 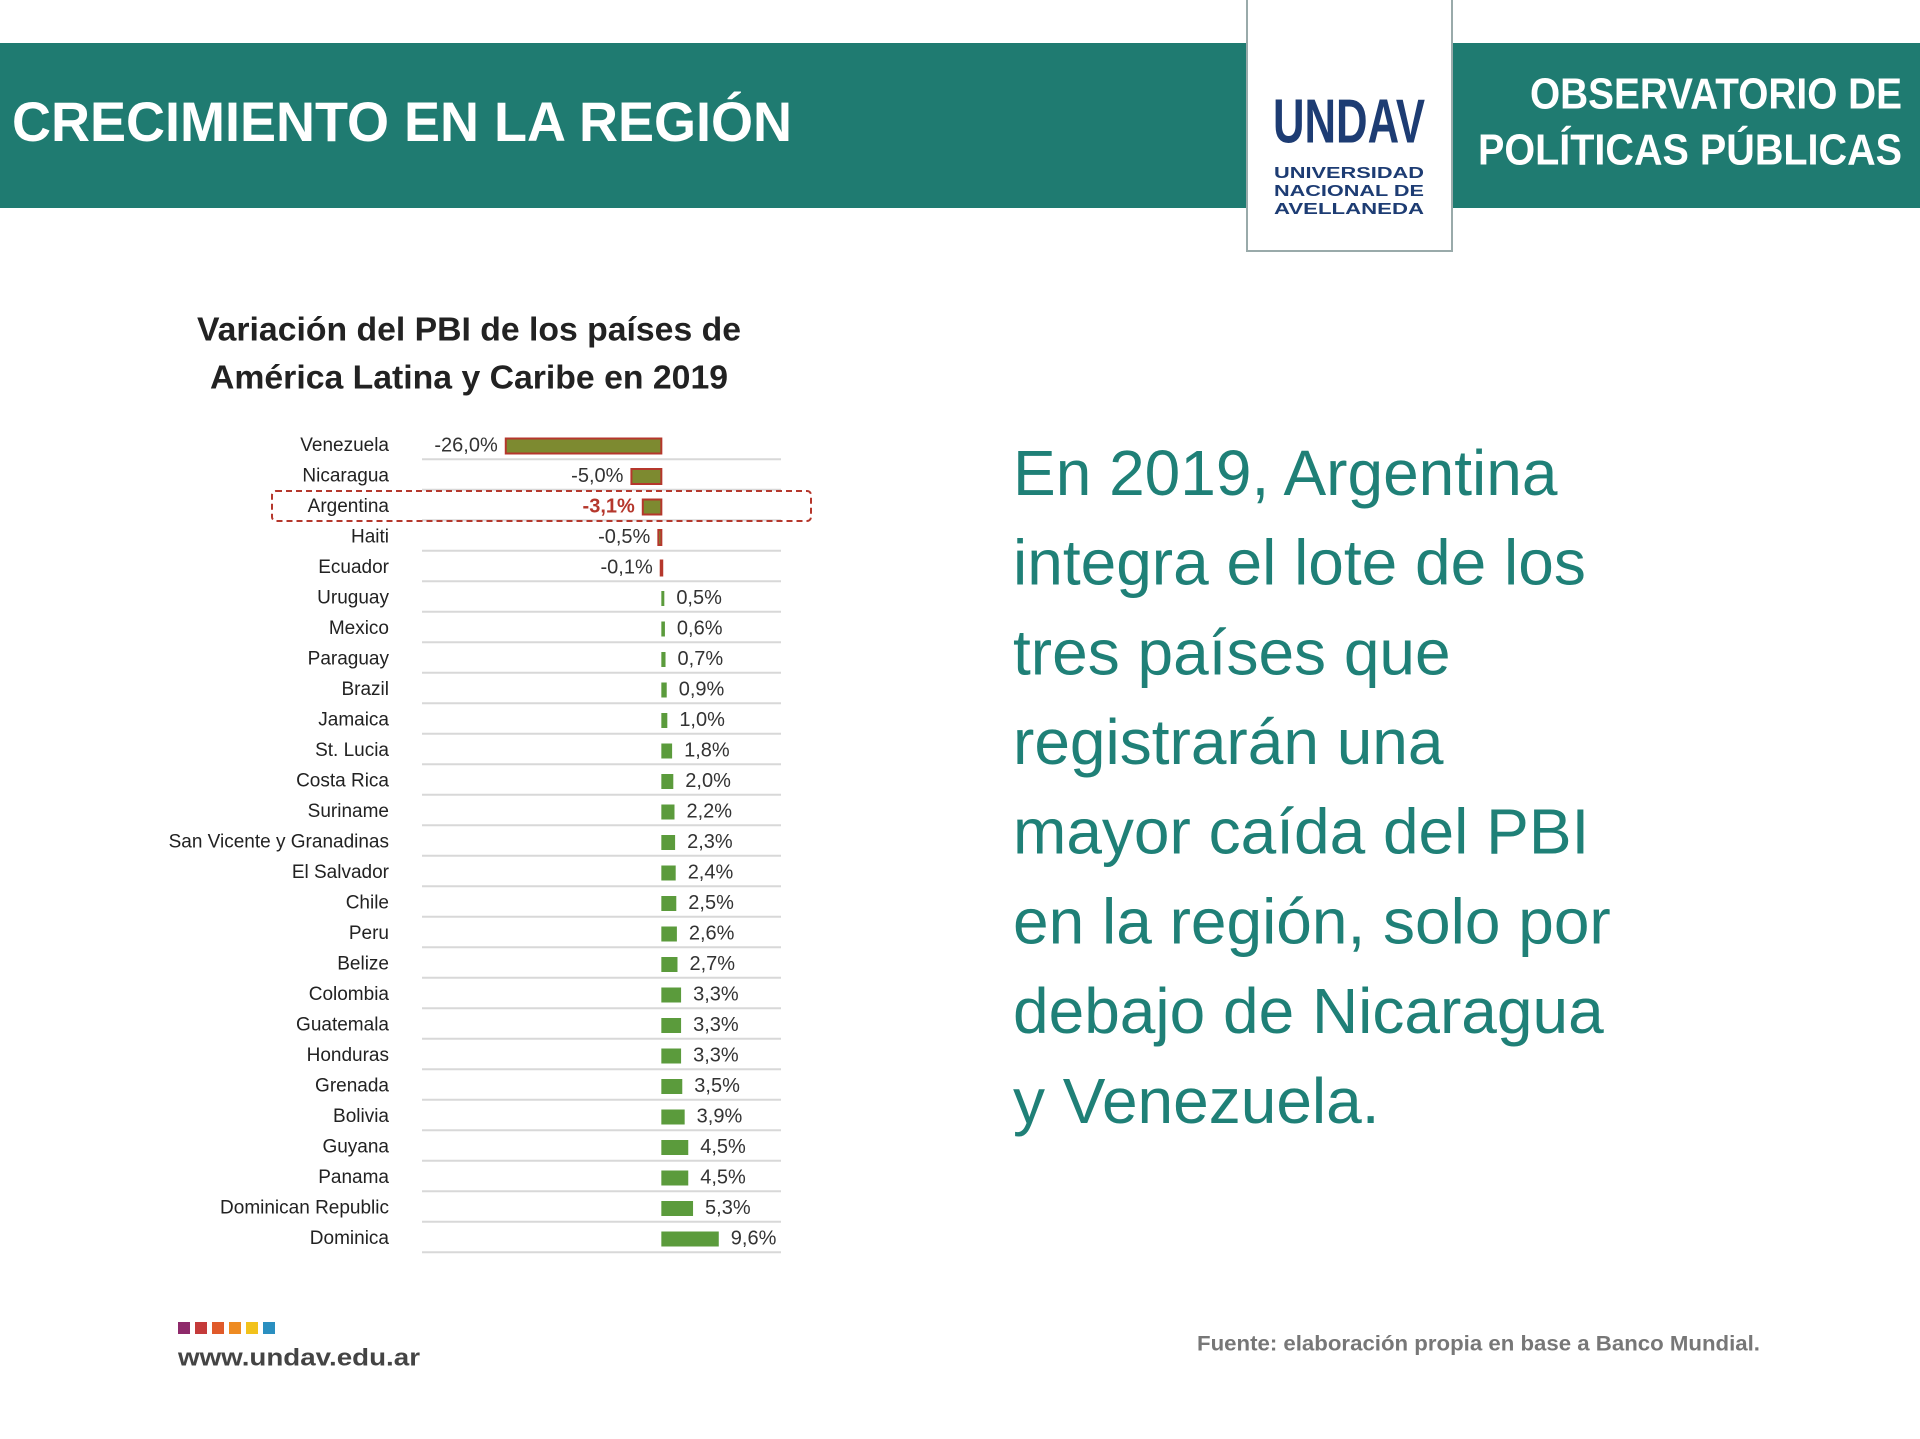 What do you see at coordinates (279, 842) in the screenshot?
I see `category-label: San Vicente y Granadinas` at bounding box center [279, 842].